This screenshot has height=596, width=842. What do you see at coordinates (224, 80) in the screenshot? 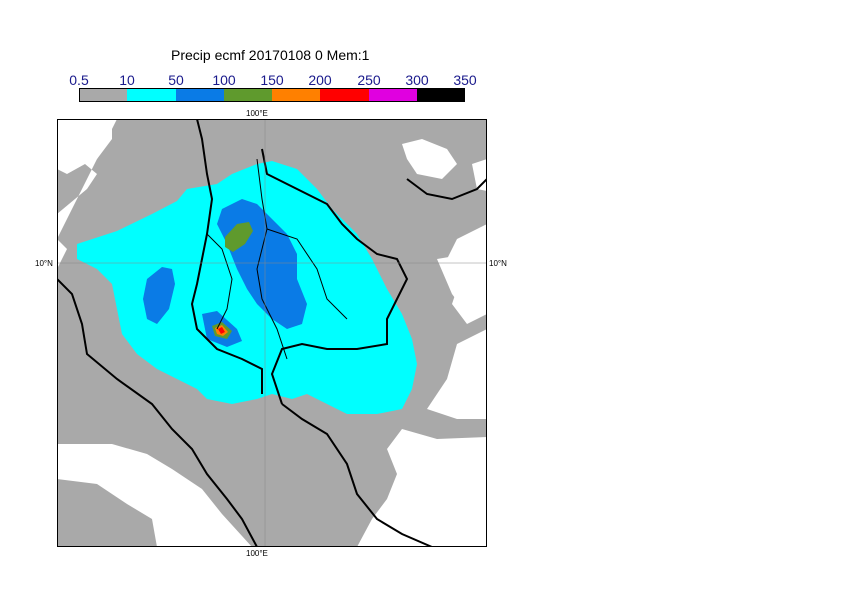
I see `legend-tick-label: 100` at bounding box center [224, 80].